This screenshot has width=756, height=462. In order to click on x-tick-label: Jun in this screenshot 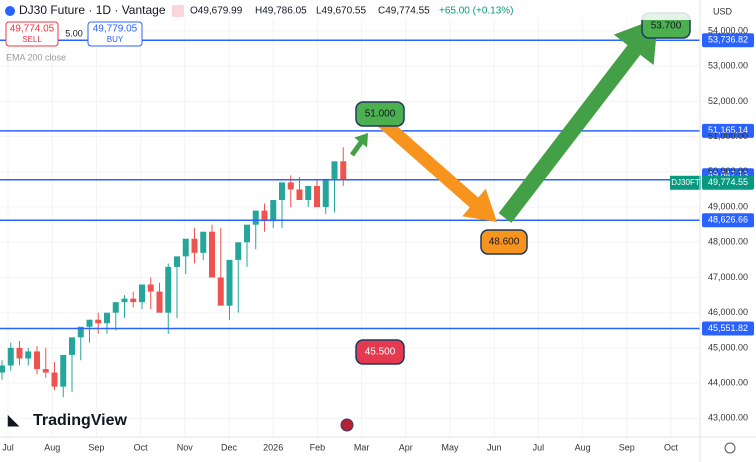, I will do `click(494, 447)`.